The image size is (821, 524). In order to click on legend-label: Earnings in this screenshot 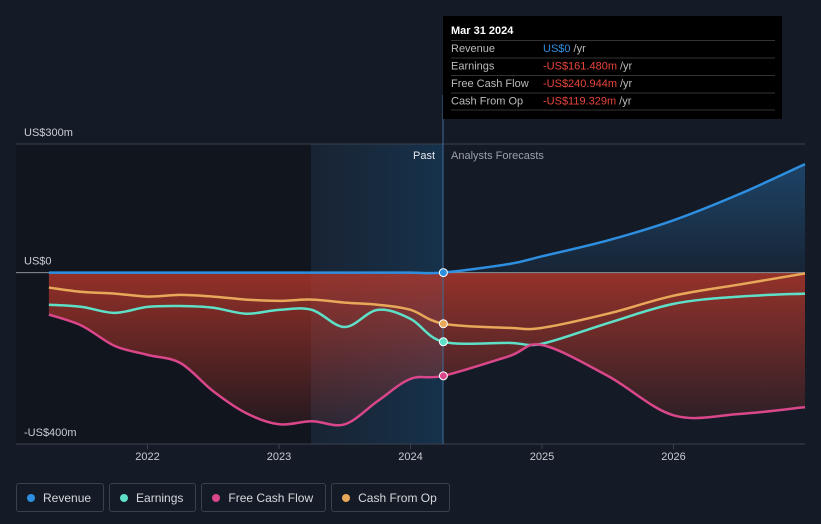, I will do `click(160, 497)`.